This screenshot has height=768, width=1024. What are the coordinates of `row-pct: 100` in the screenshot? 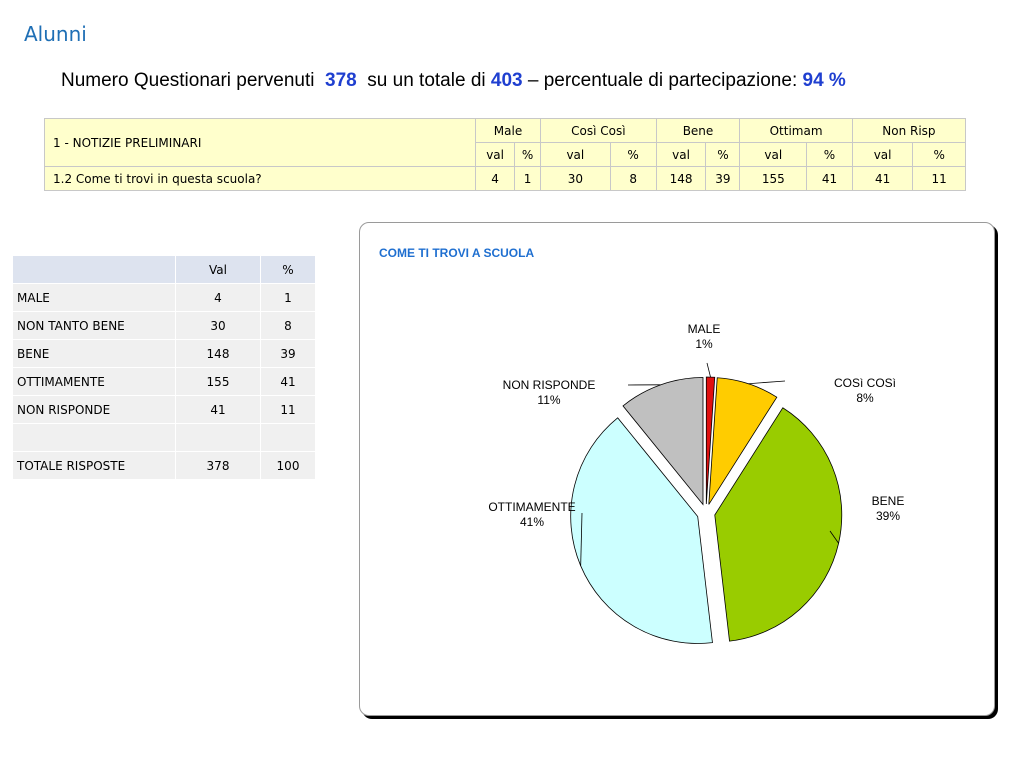 It's located at (288, 465).